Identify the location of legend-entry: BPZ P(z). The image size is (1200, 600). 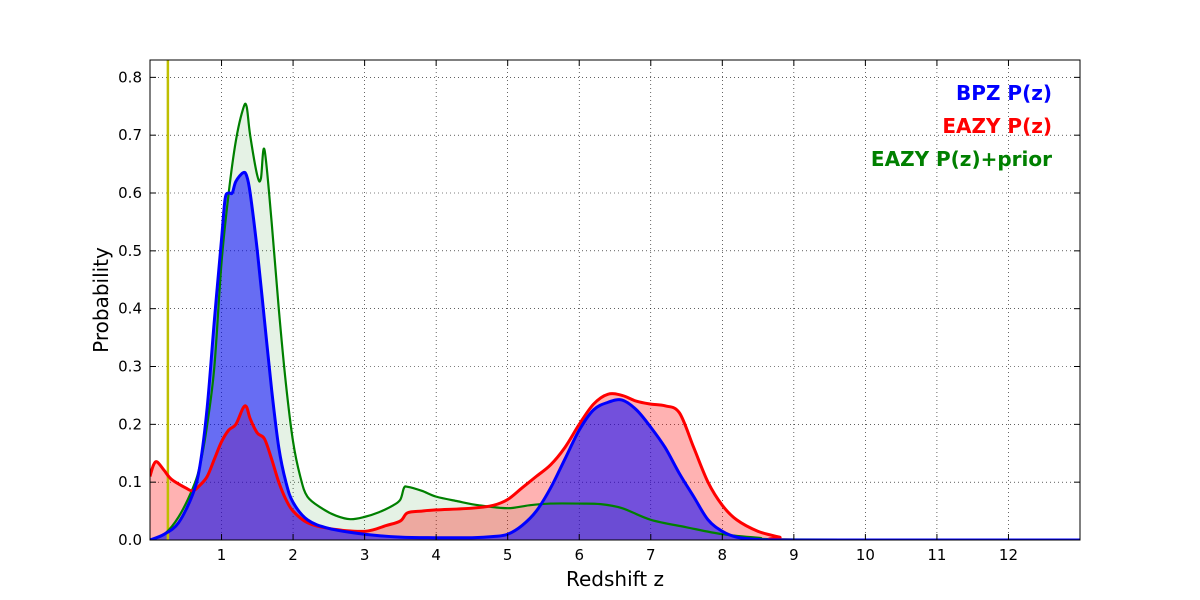
(1004, 93).